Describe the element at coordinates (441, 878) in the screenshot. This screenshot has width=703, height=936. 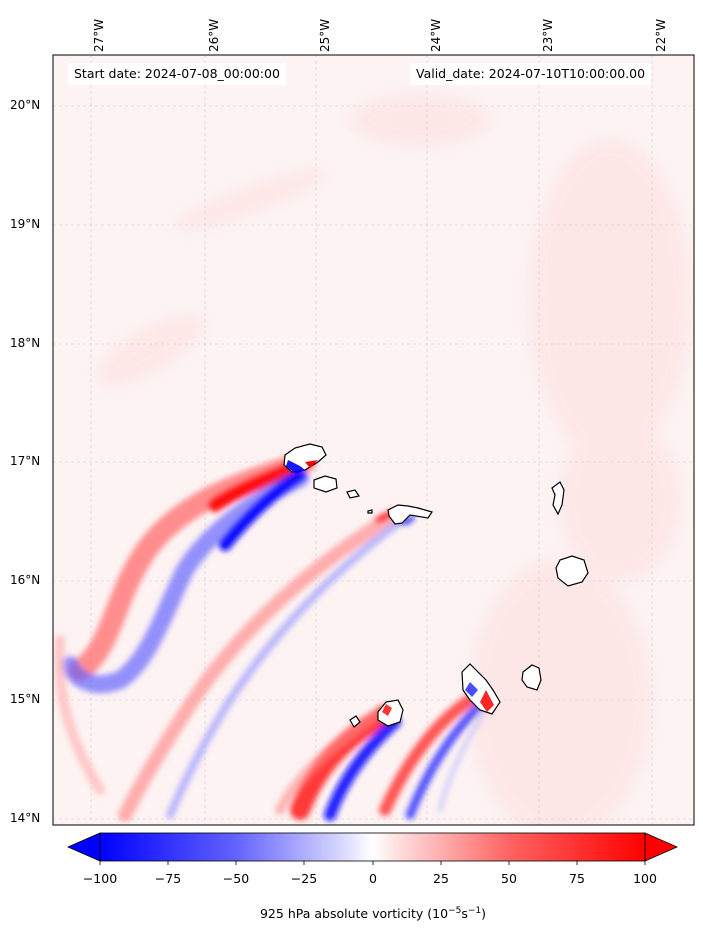
I see `colorbar-tick-label: 25` at that location.